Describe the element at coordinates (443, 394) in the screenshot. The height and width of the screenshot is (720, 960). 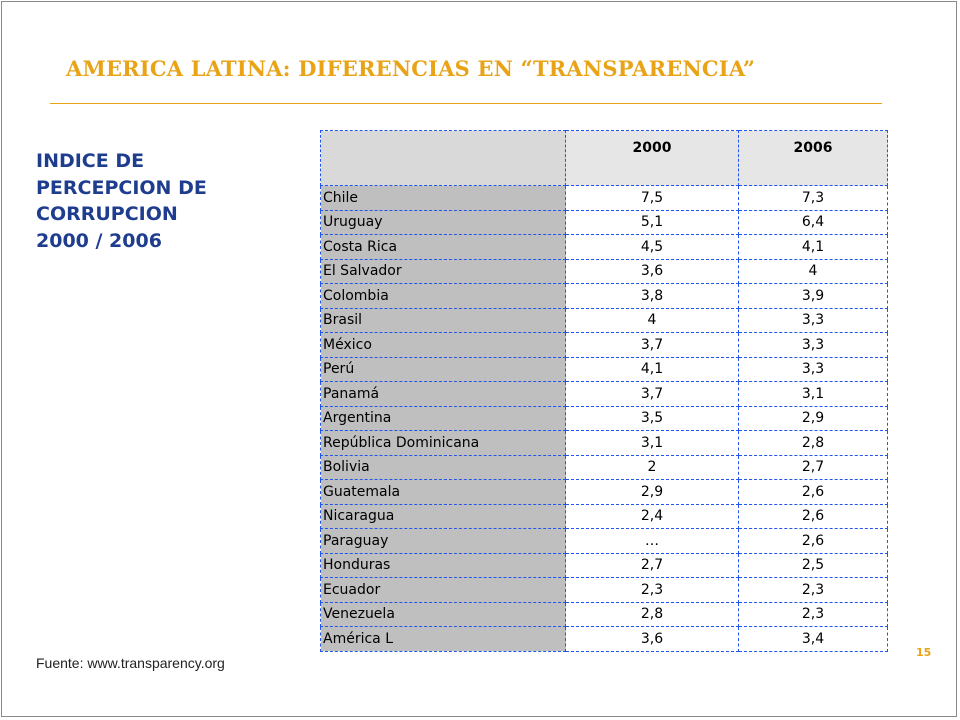
I see `country-cell: Panamá` at that location.